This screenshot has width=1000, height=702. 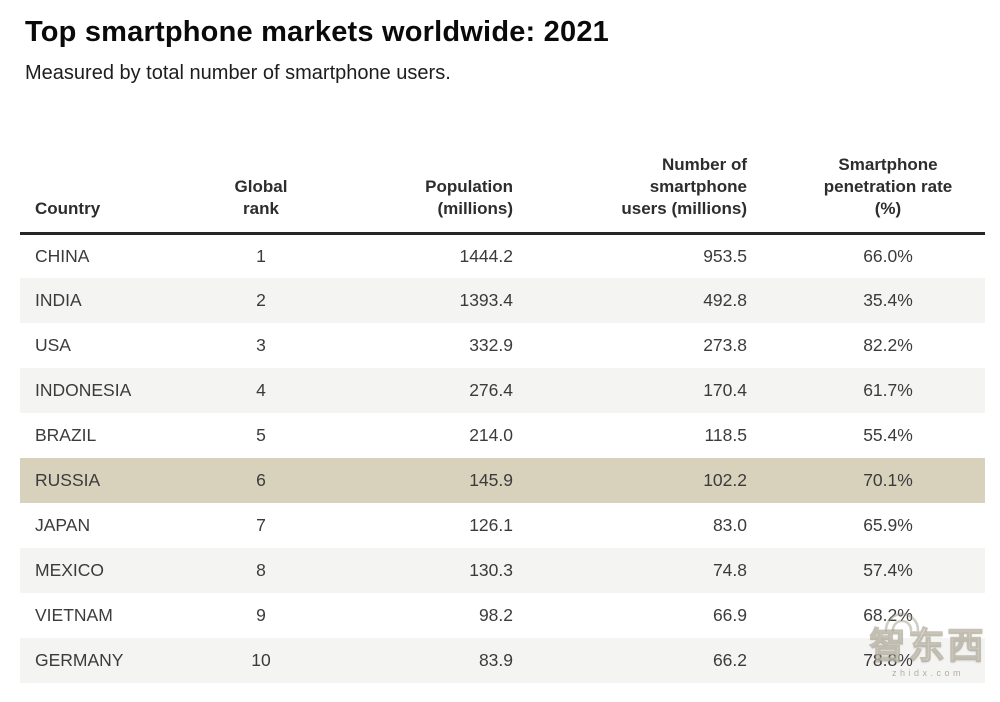 What do you see at coordinates (261, 435) in the screenshot?
I see `cell-global-rank: 5` at bounding box center [261, 435].